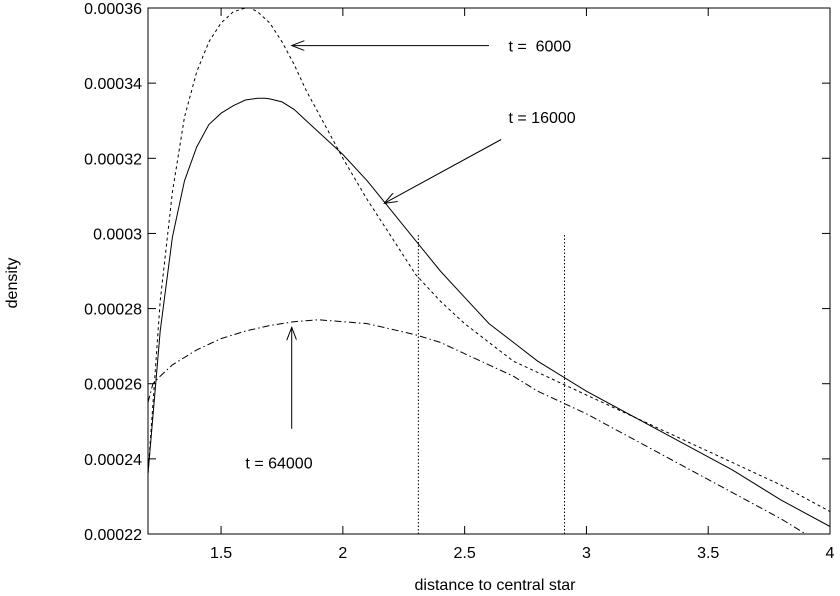 The image size is (840, 596). I want to click on annotation-label: t = 6000, so click(539, 47).